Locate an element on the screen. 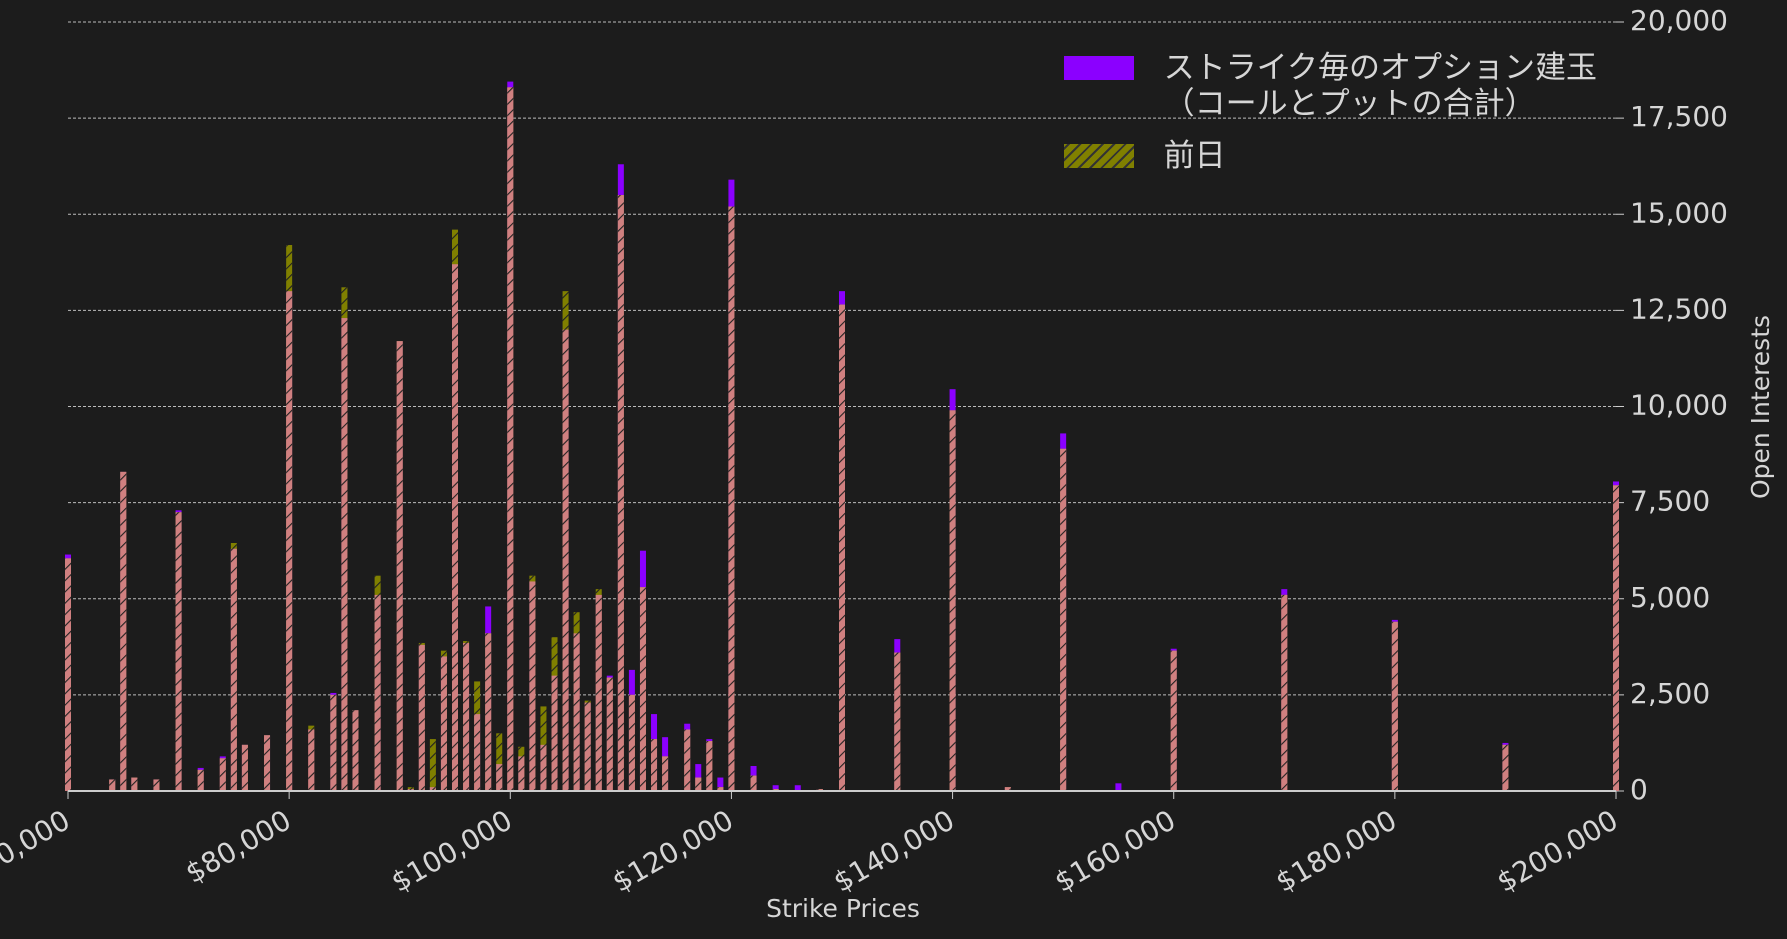 Image resolution: width=1787 pixels, height=939 pixels. y-tick-label: 5,000 is located at coordinates (1670, 597).